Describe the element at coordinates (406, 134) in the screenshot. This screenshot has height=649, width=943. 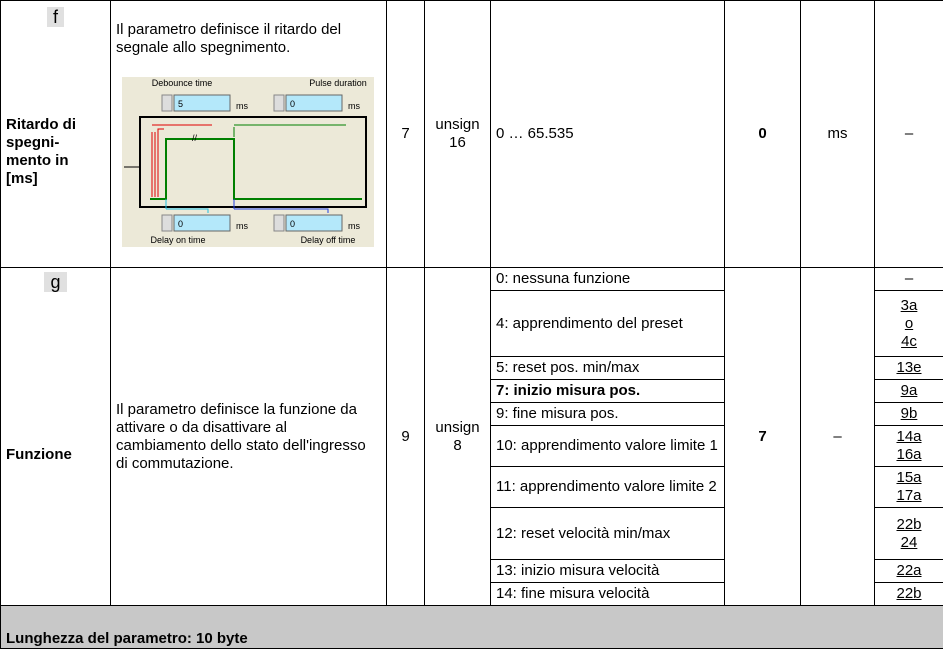
I see `size: 7` at that location.